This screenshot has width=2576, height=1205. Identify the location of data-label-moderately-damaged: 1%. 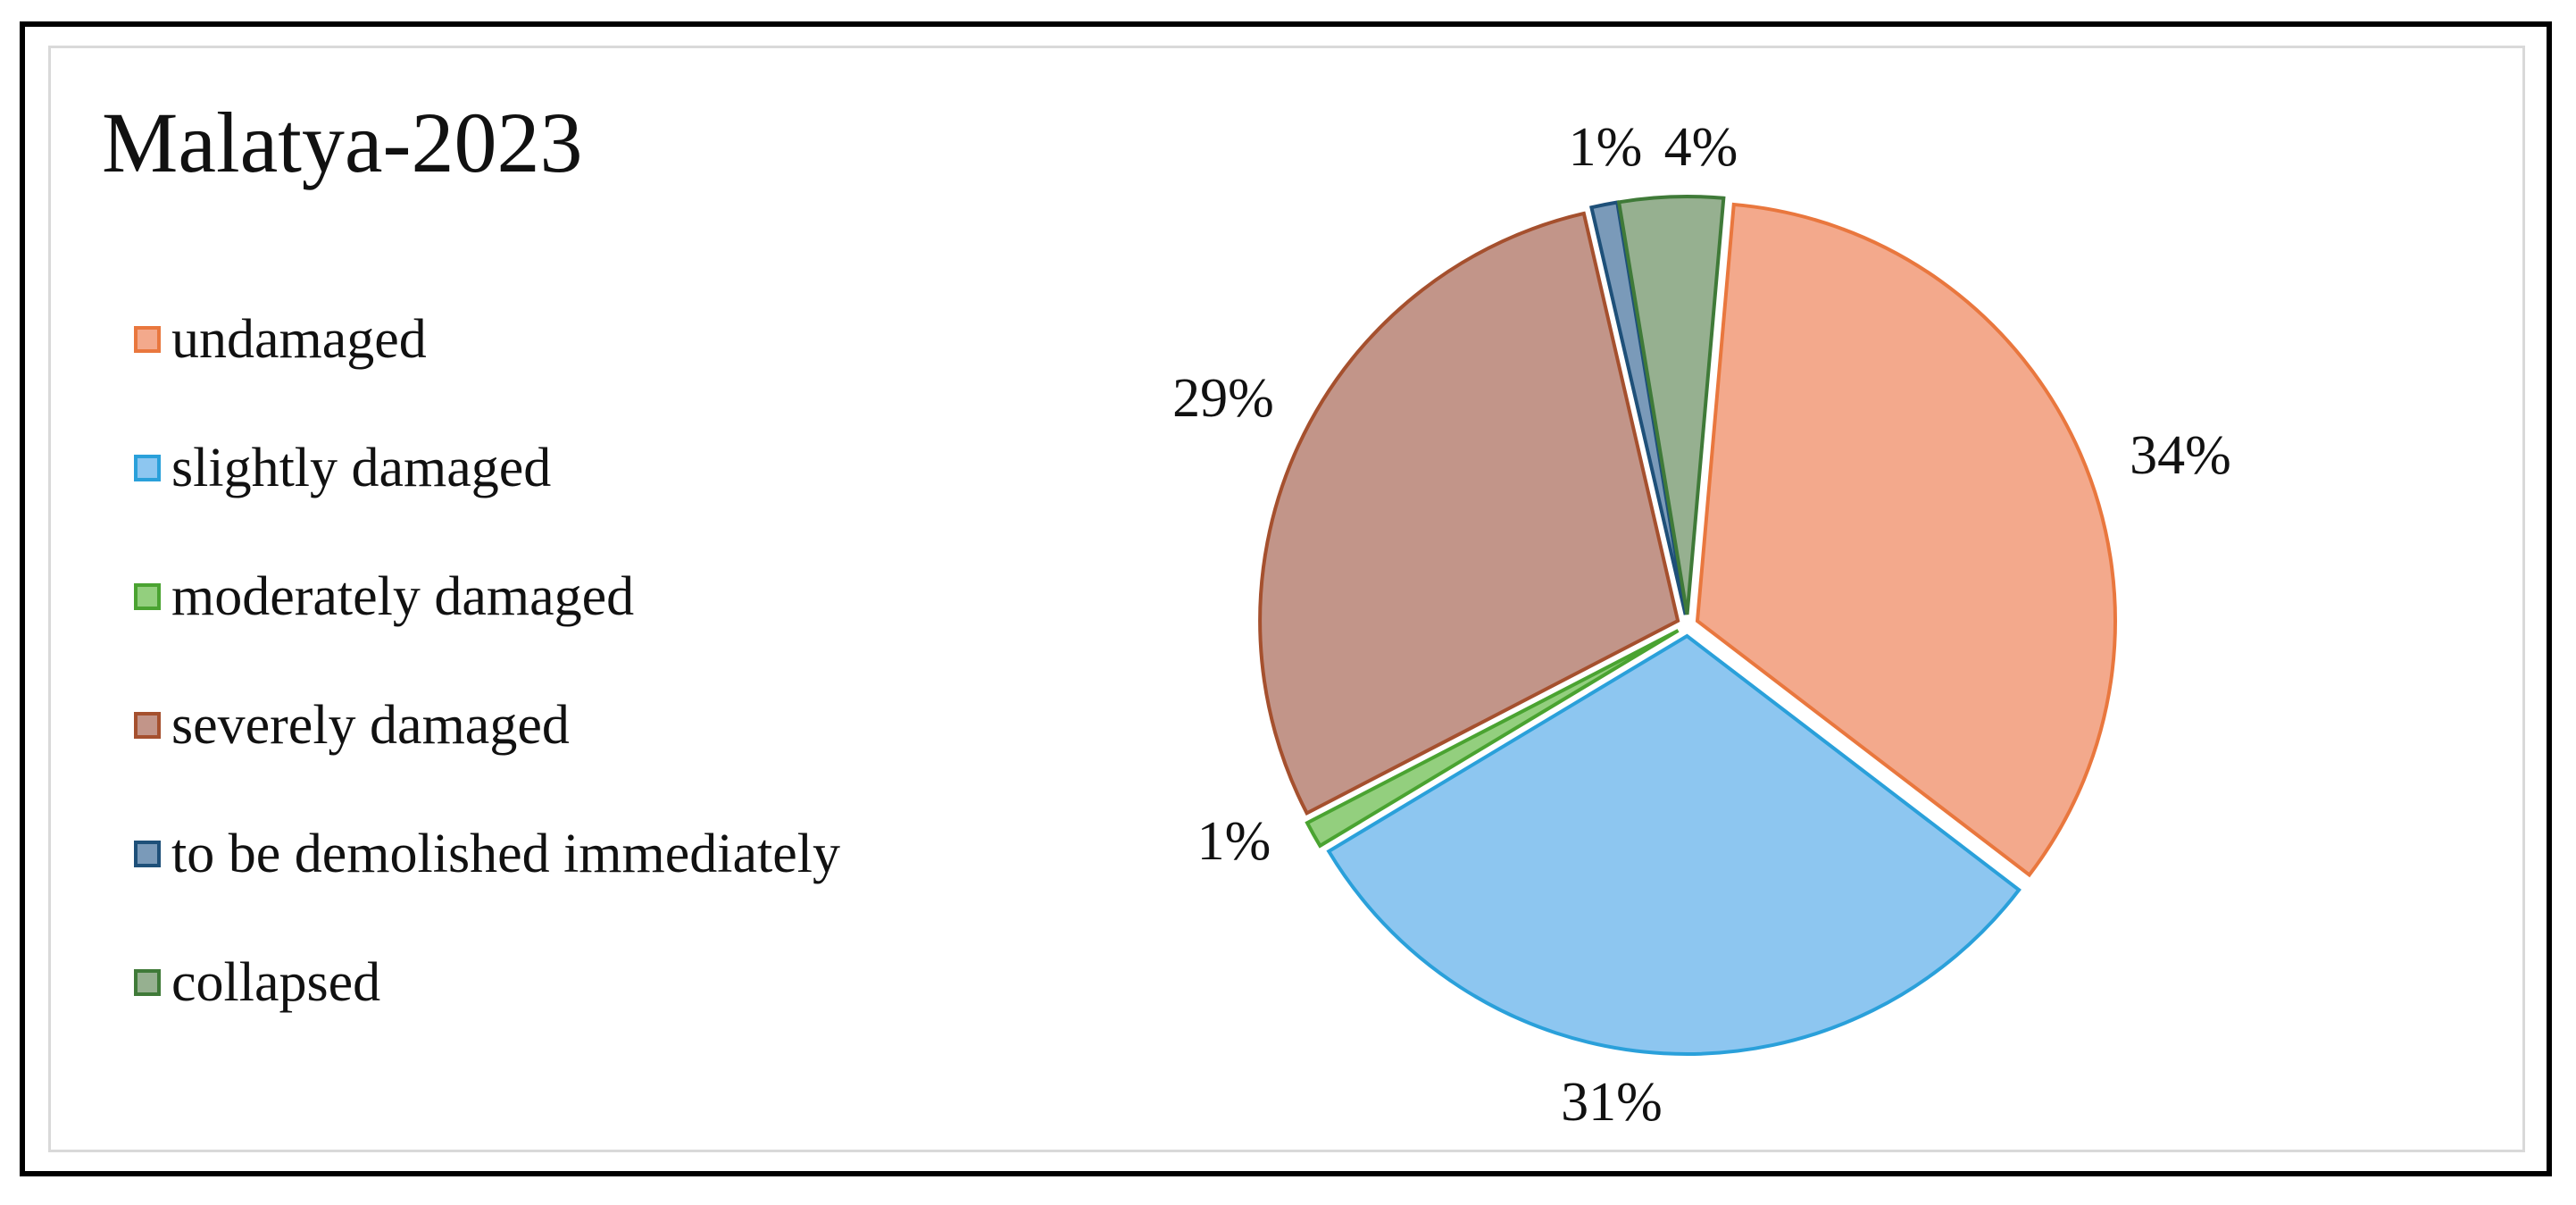
(1234, 841).